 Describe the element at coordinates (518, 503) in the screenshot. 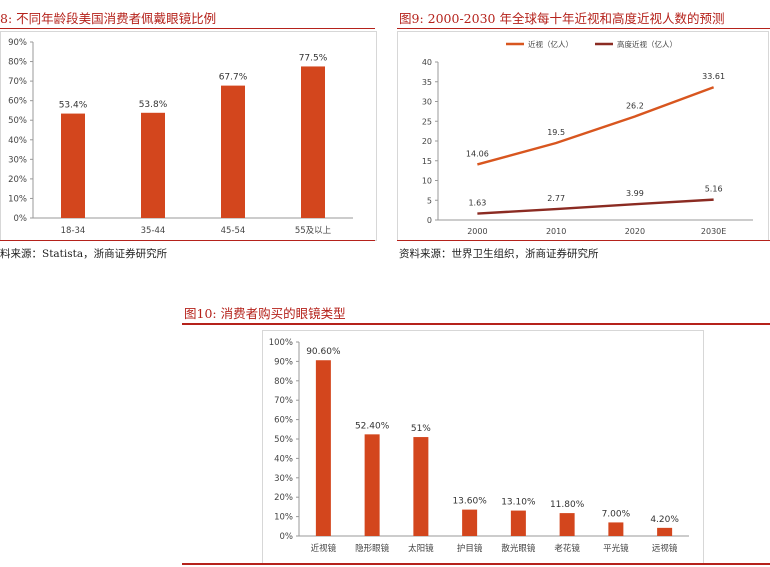

I see `data-label: 13.10%` at that location.